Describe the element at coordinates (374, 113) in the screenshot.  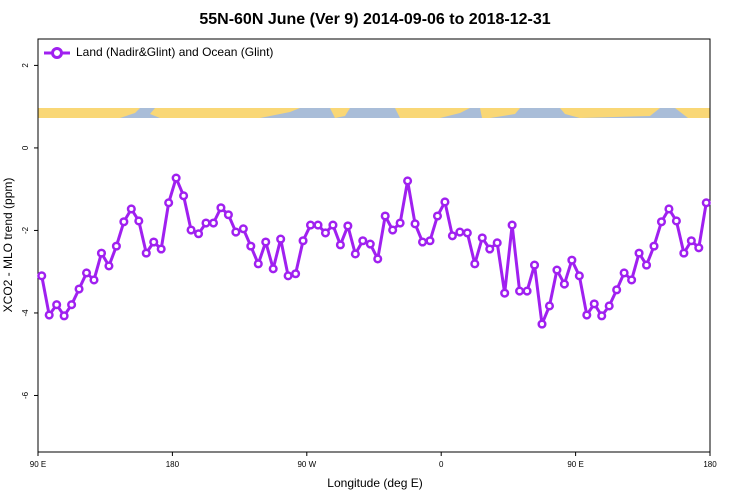
I see `map-strip` at that location.